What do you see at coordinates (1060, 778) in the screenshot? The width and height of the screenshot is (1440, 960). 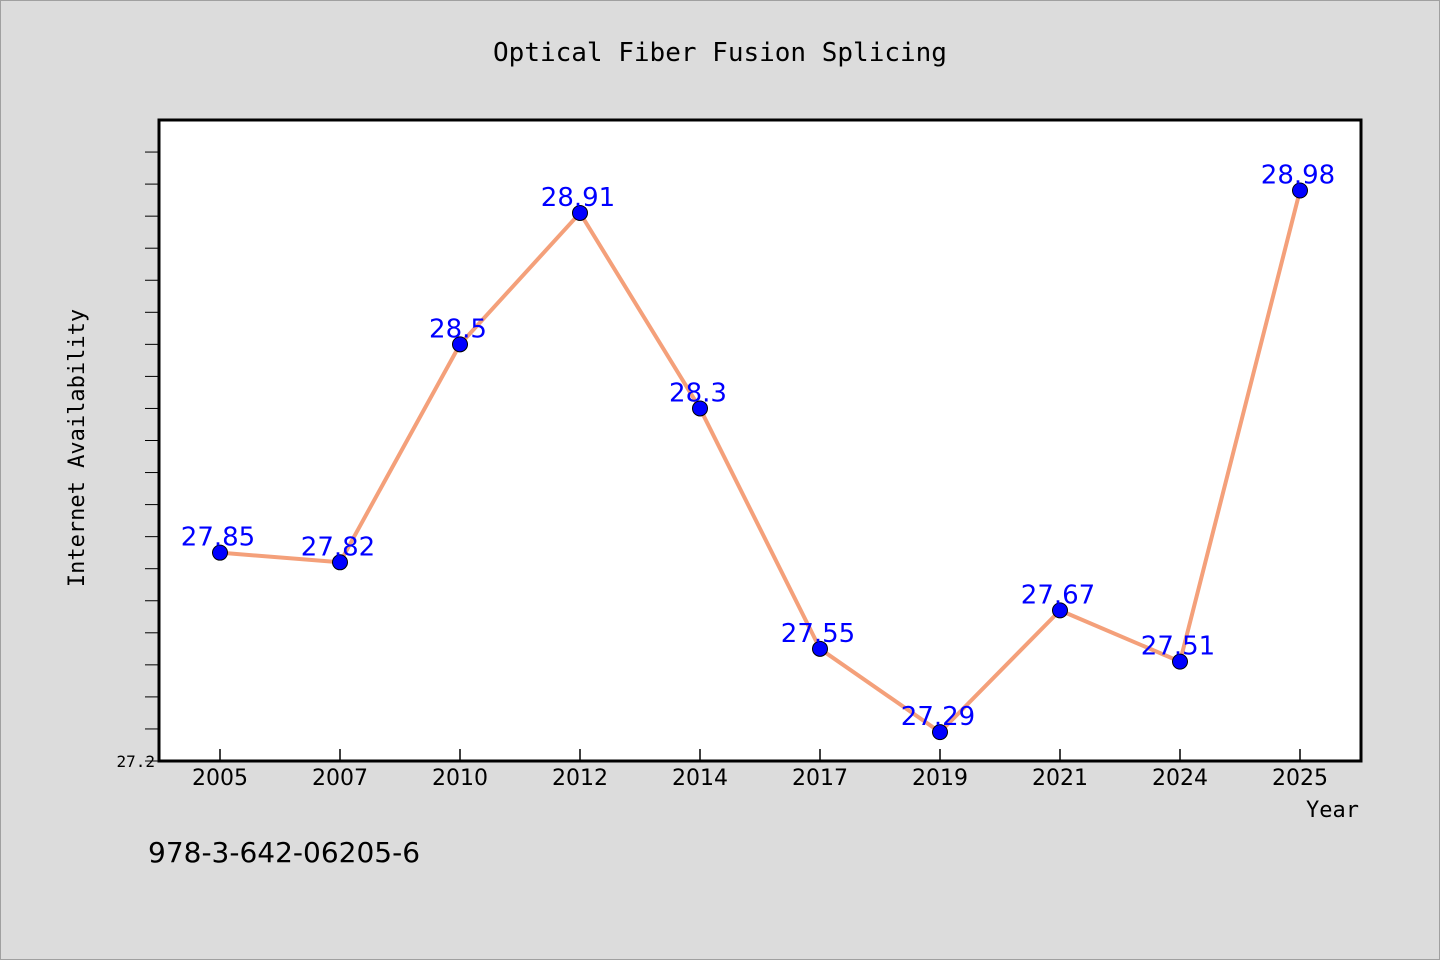 I see `x-tick-label: 2021` at bounding box center [1060, 778].